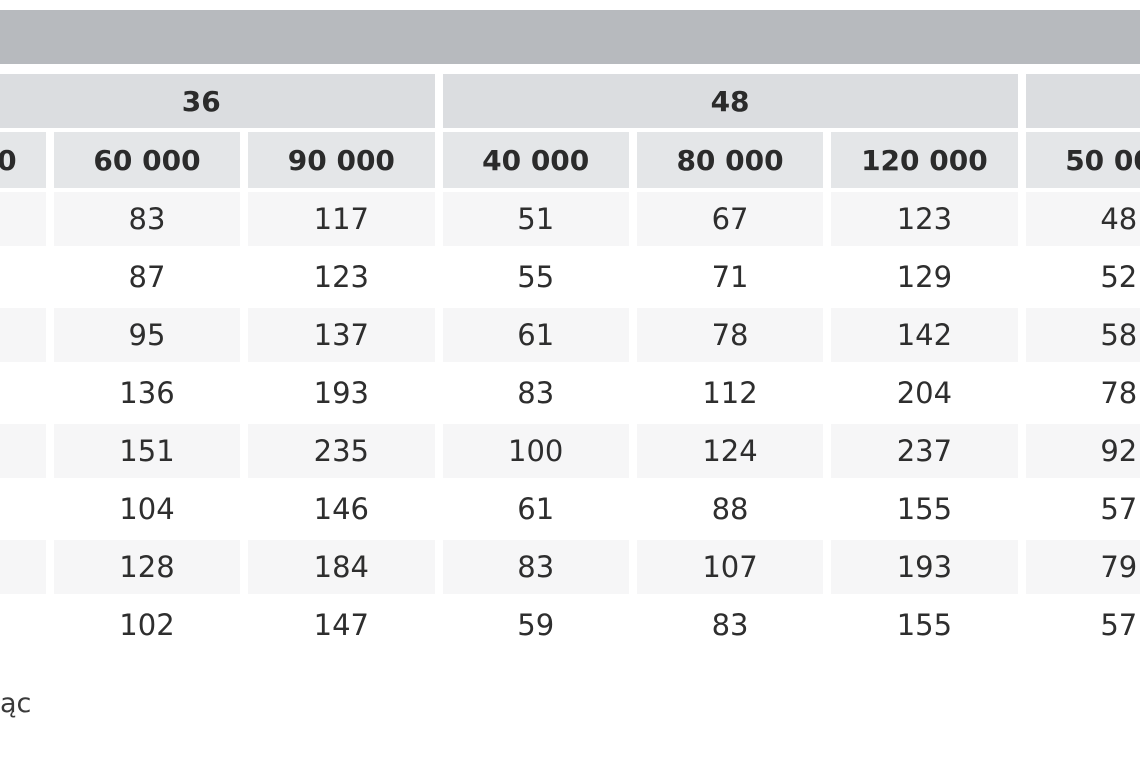 This screenshot has height=760, width=1140. Describe the element at coordinates (535, 451) in the screenshot. I see `table-cell: 100` at that location.